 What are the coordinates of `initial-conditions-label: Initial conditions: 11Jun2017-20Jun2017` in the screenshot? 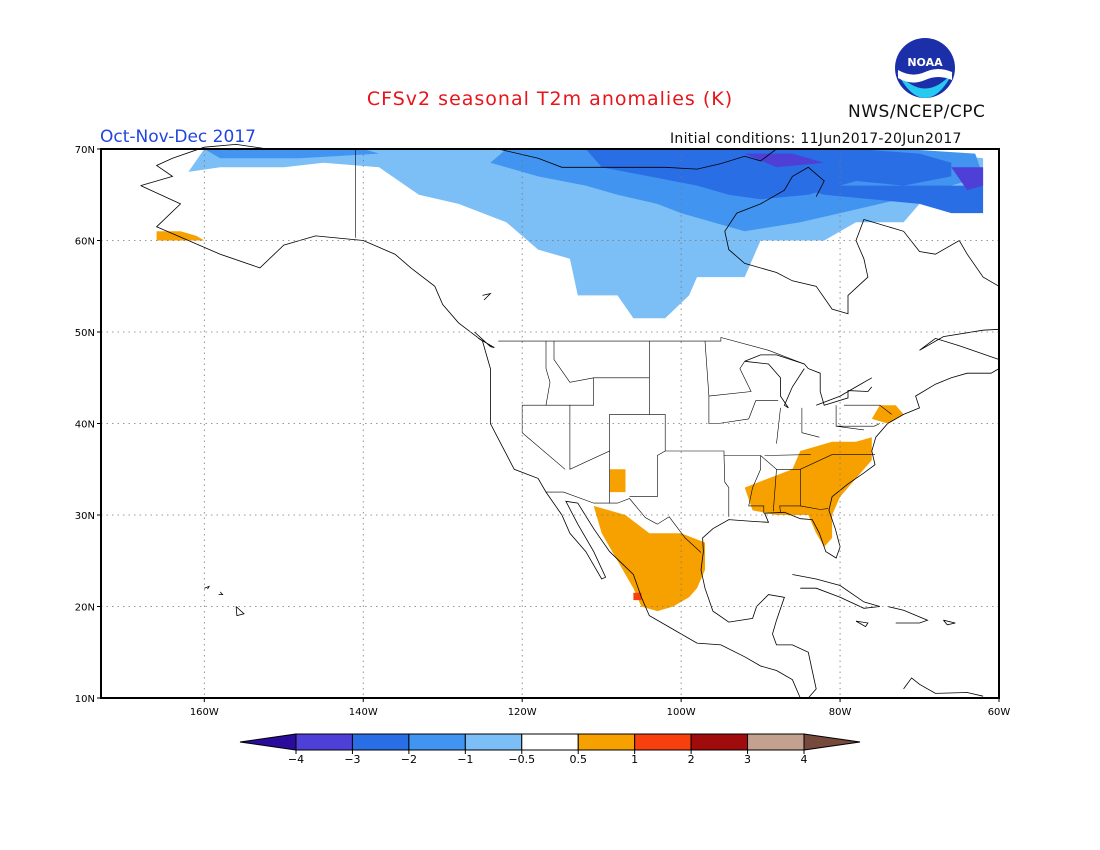 It's located at (816, 139).